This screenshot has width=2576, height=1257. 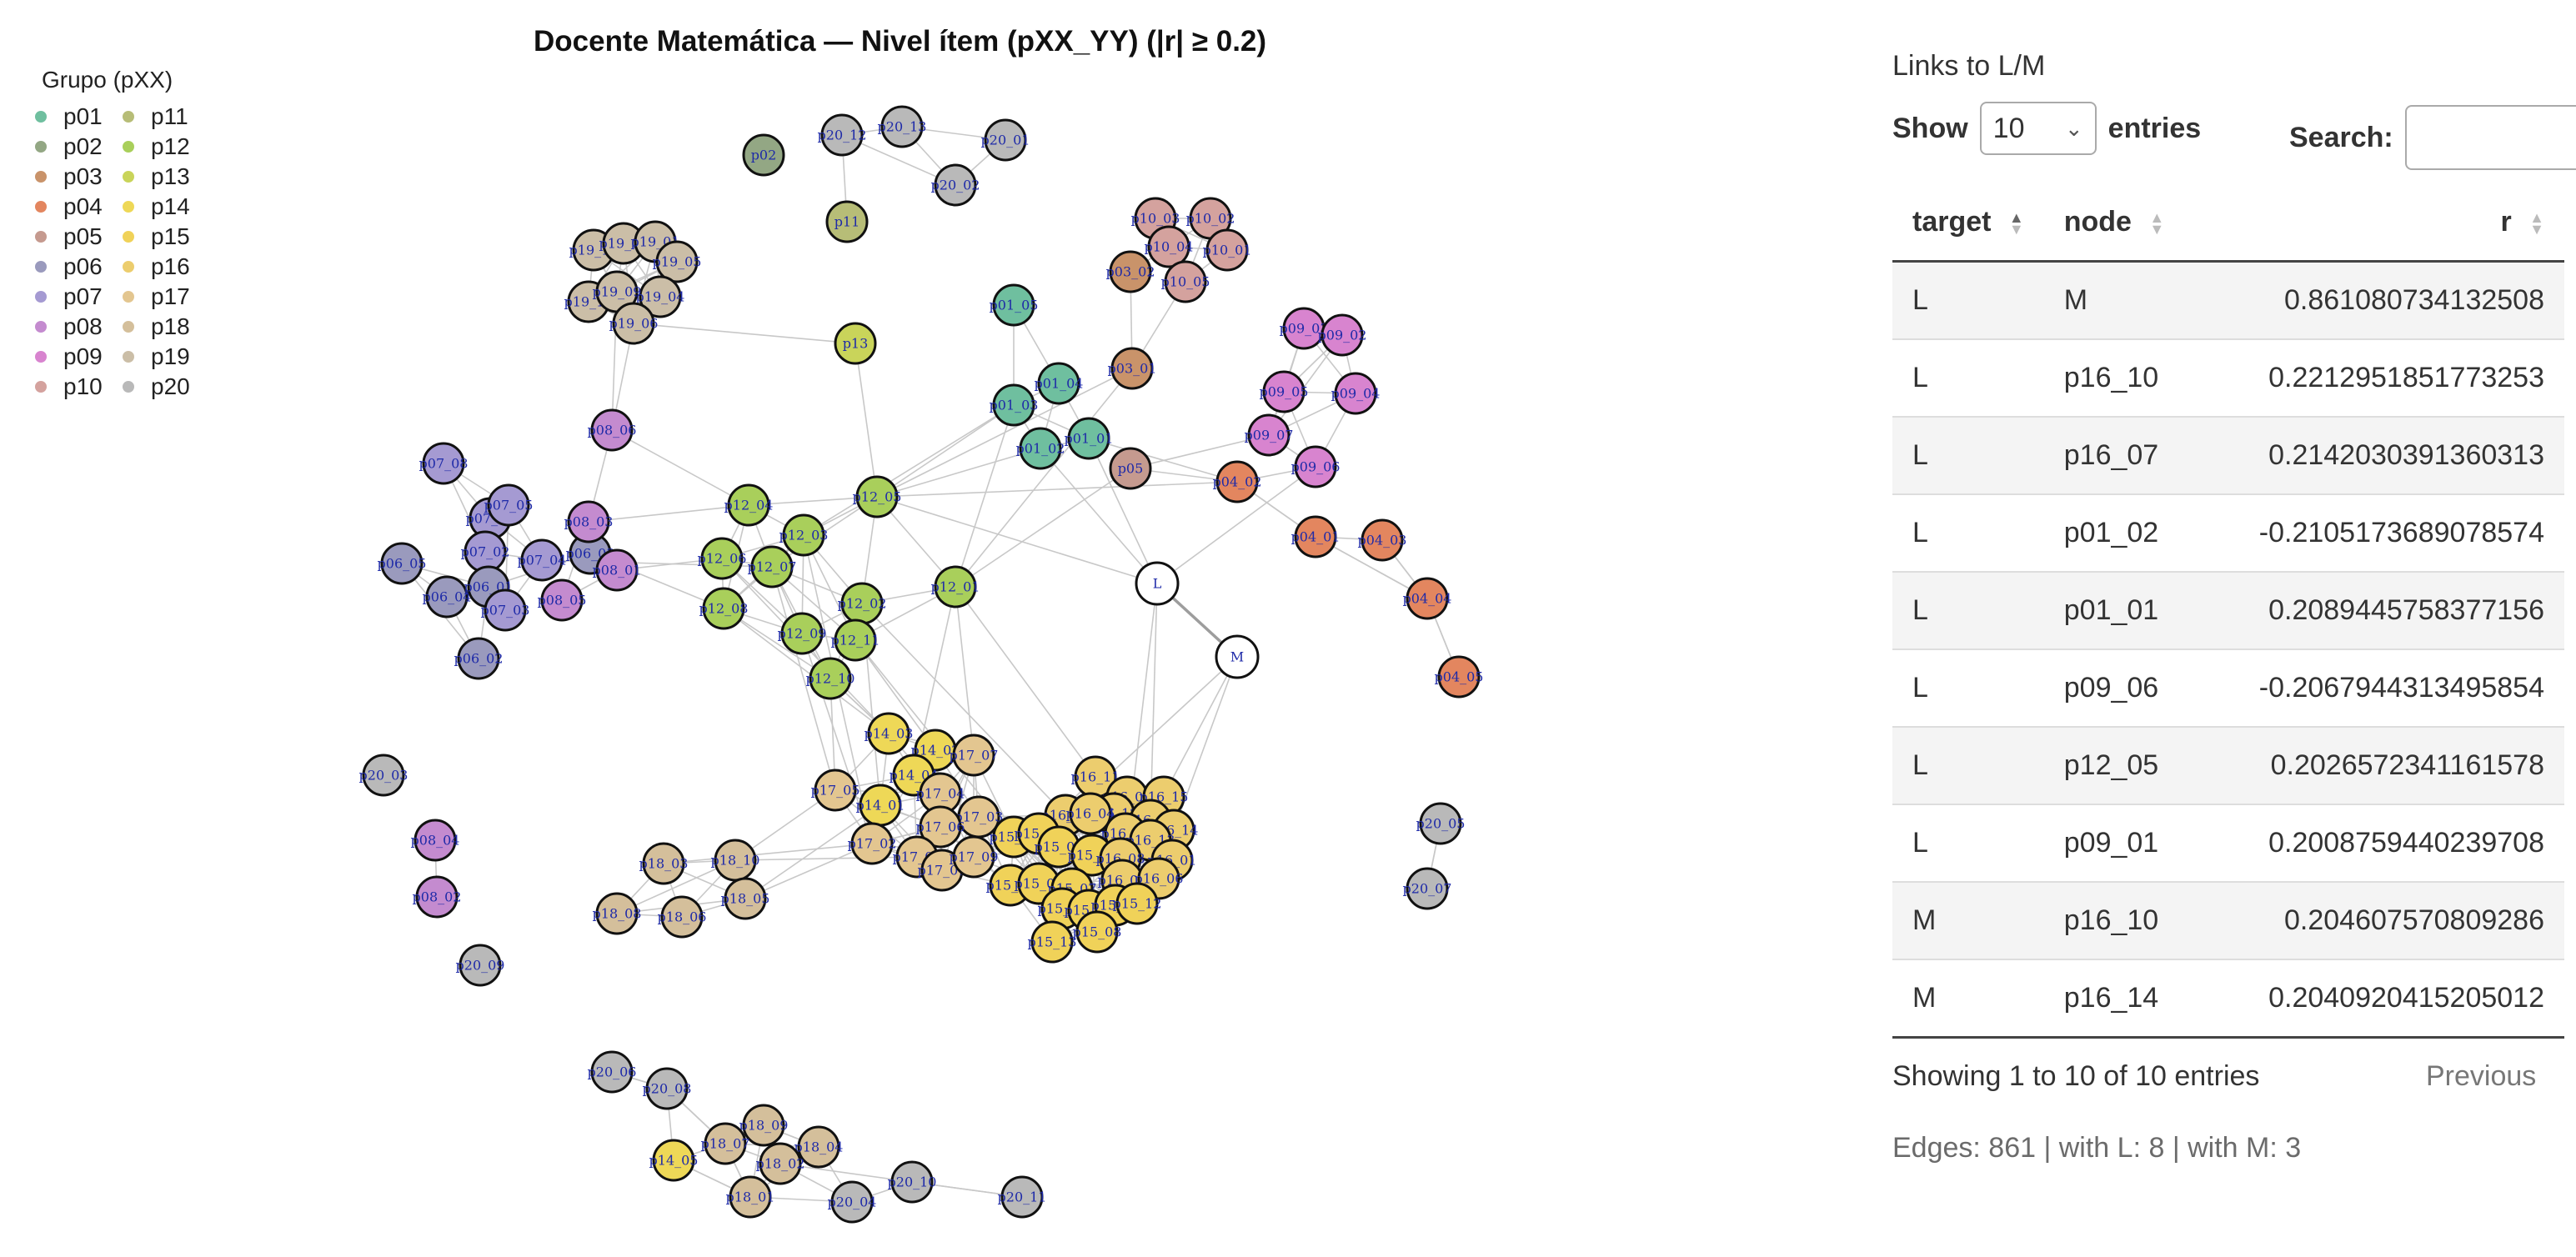 I want to click on node-p20_03: p20_03, so click(x=383, y=775).